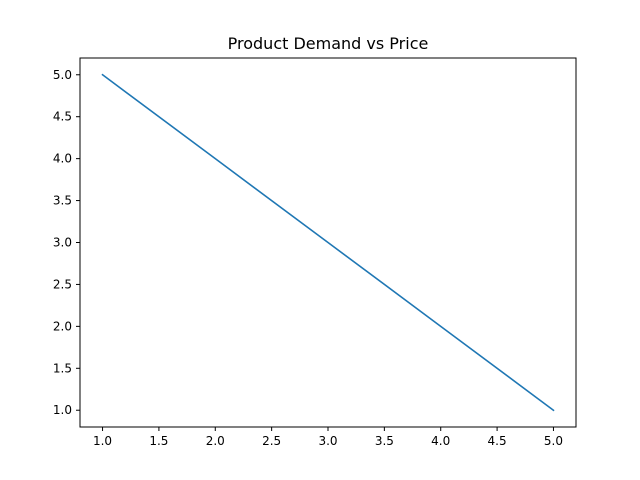  Describe the element at coordinates (327, 441) in the screenshot. I see `x-tick-label: 3.0` at that location.